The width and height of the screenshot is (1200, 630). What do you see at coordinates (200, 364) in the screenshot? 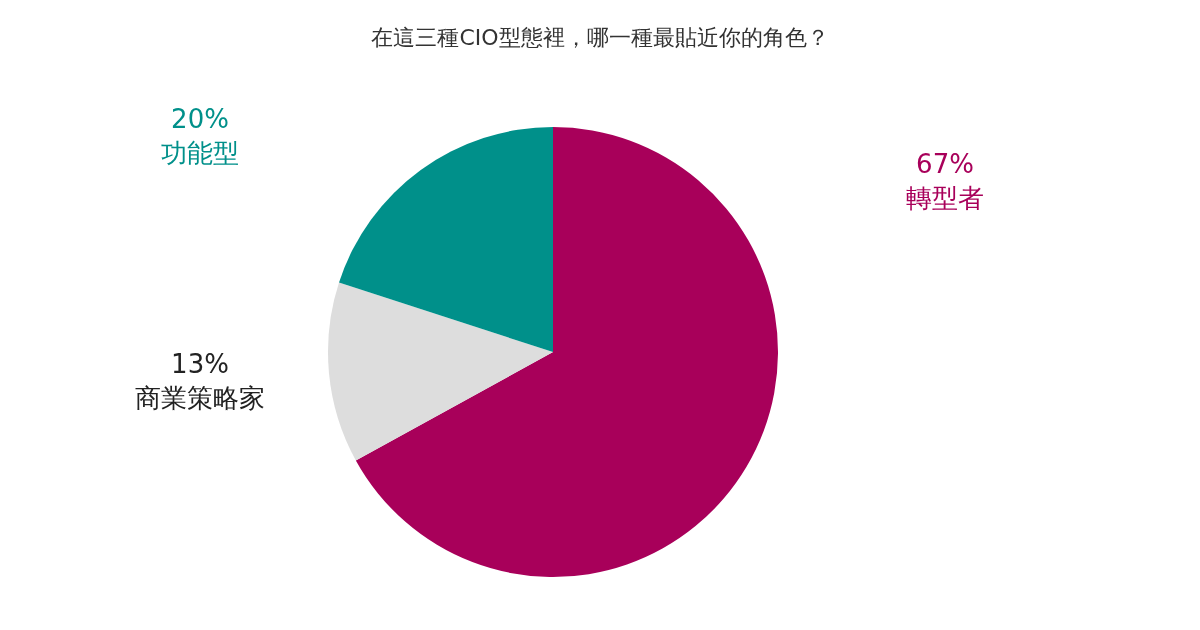
I see `data-label: 13%` at bounding box center [200, 364].